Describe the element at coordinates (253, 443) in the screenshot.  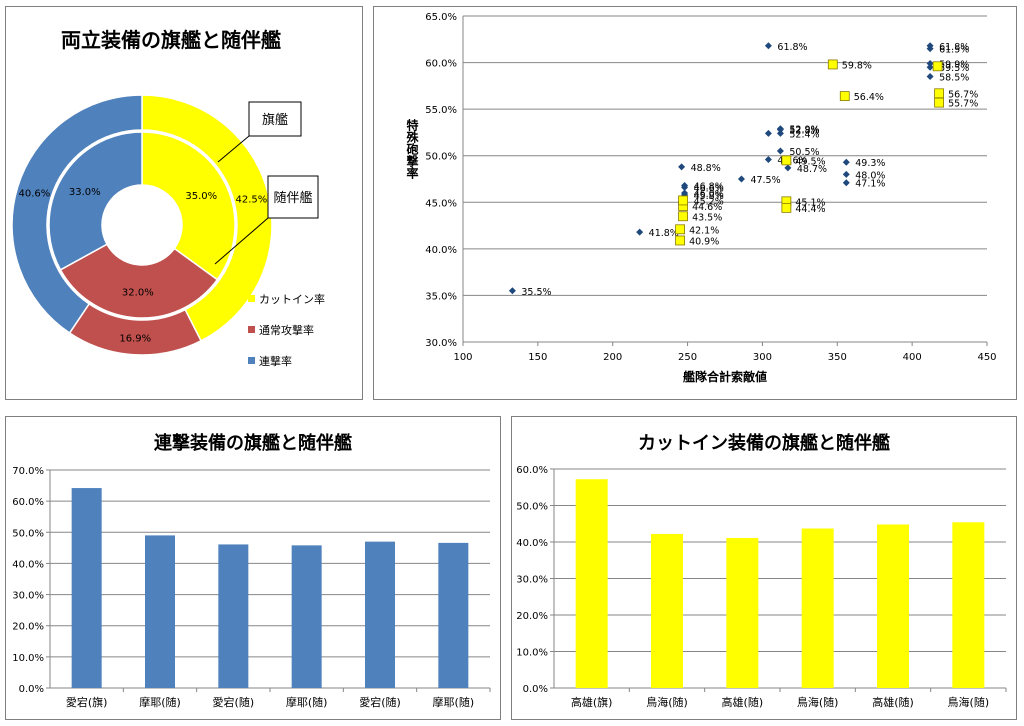
I see `chart-title: 連撃装備の旗艦と随伴艦` at that location.